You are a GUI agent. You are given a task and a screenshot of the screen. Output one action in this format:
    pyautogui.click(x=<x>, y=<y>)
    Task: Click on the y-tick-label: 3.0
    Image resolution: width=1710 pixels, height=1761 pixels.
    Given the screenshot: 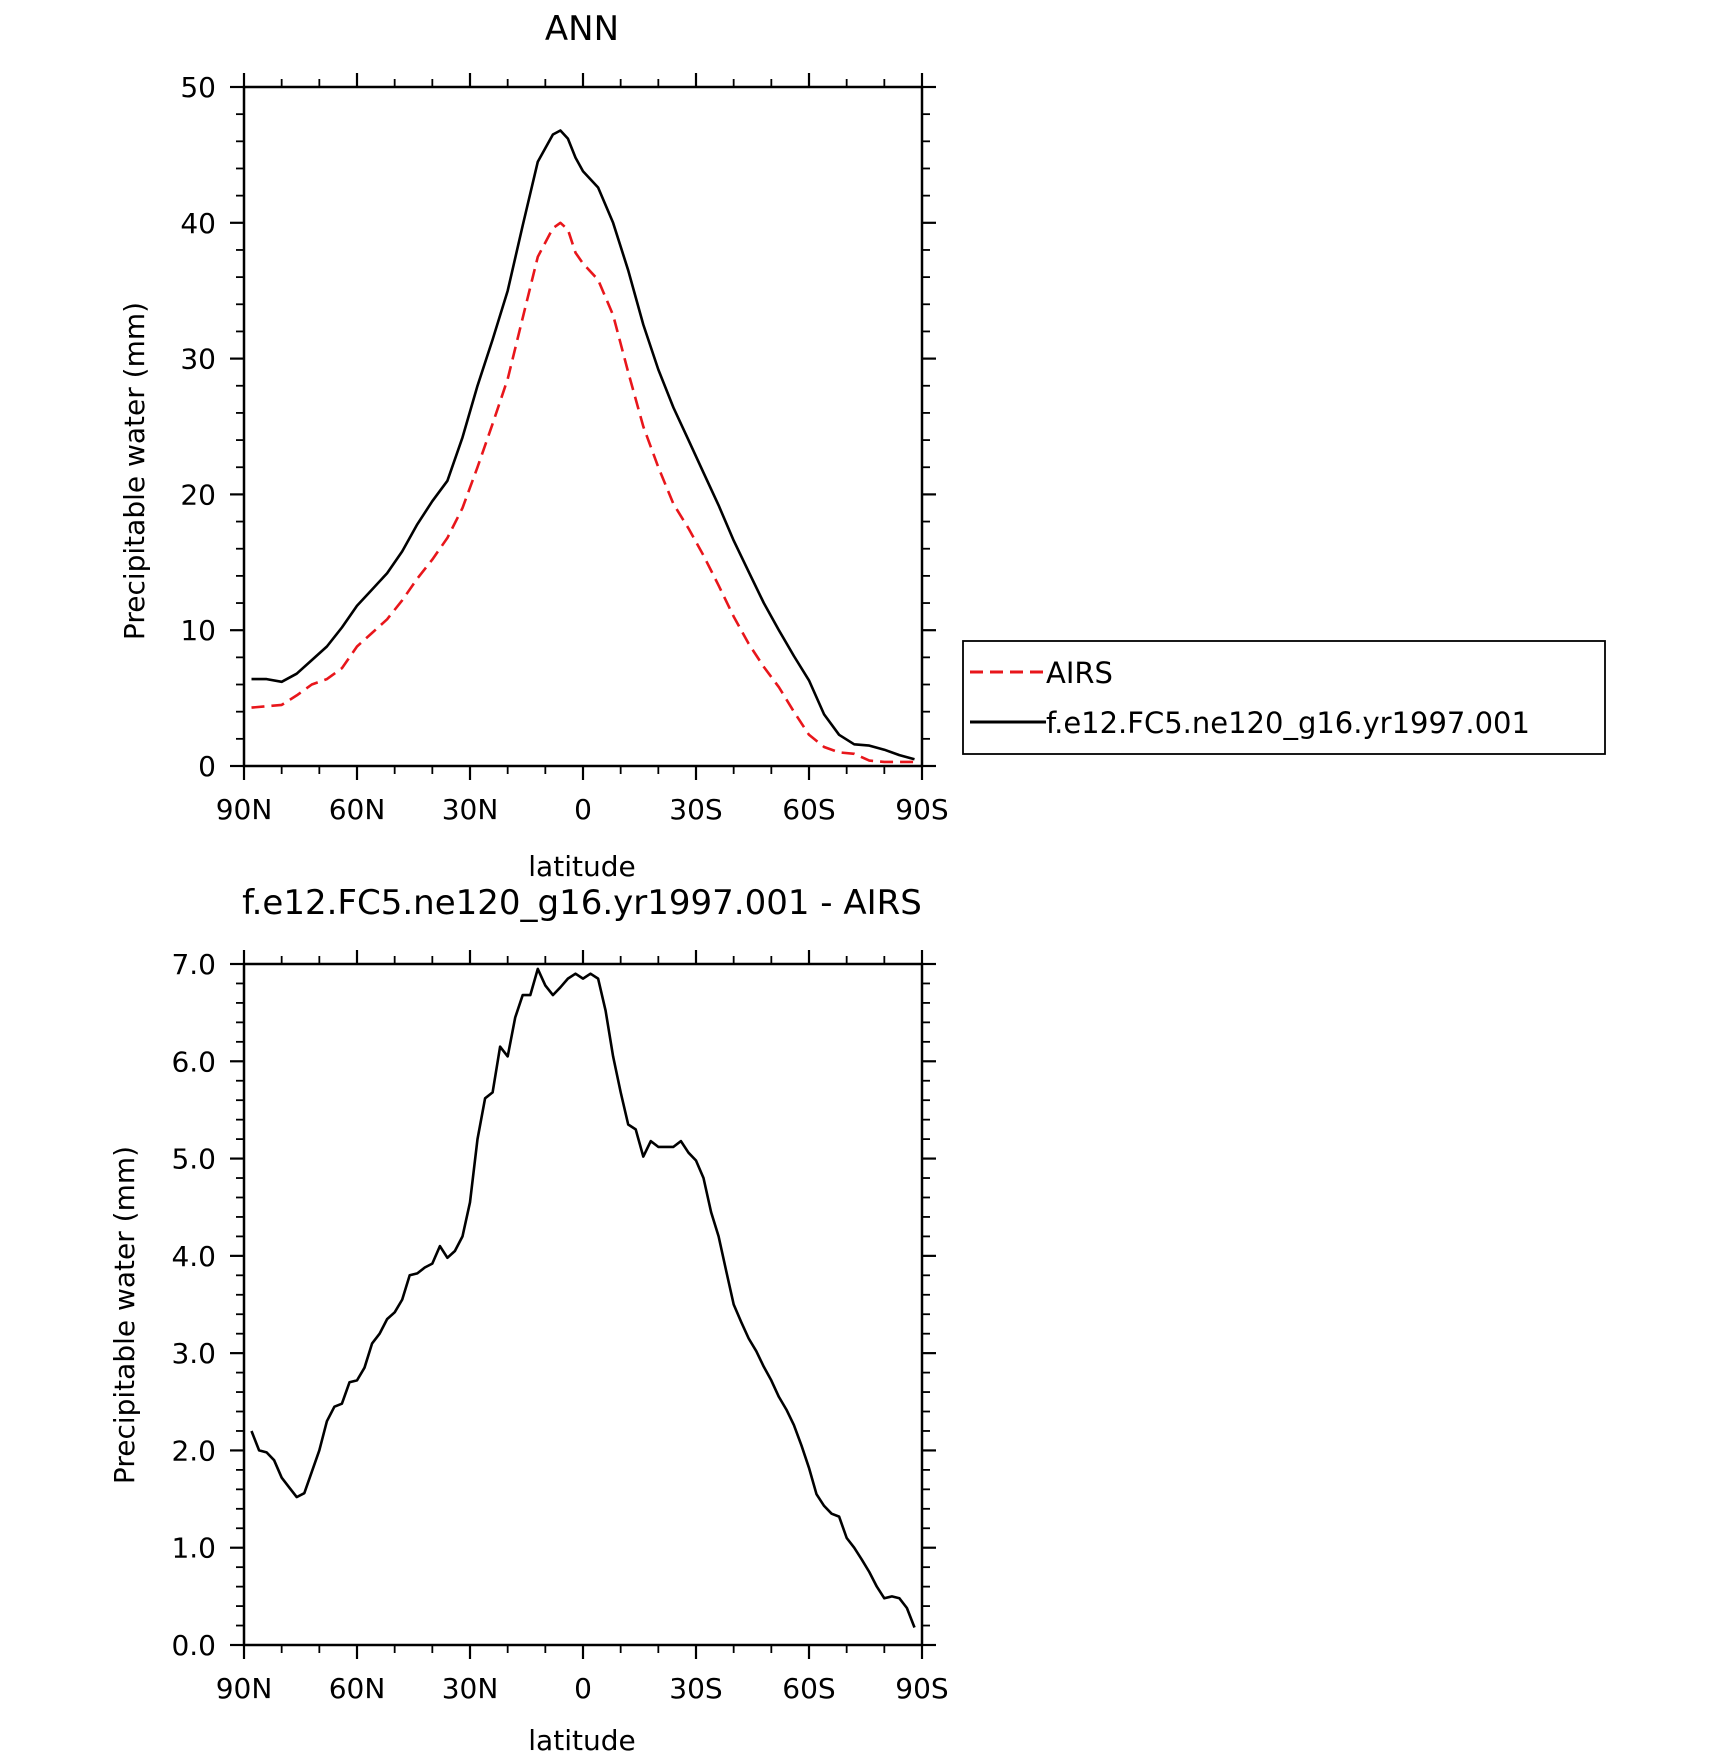 What is the action you would take?
    pyautogui.click(x=193, y=1353)
    